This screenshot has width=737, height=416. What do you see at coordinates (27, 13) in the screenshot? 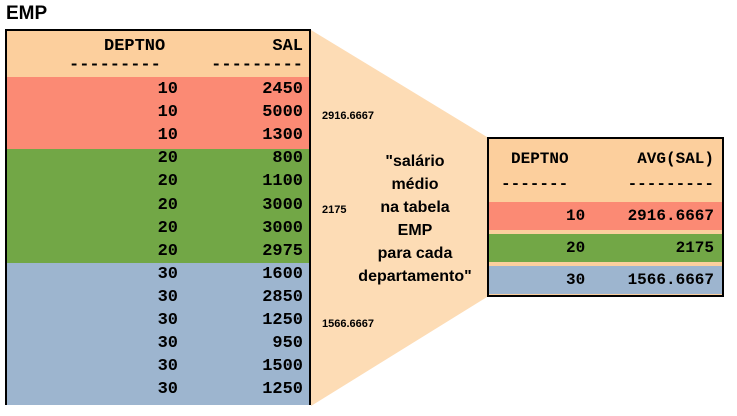
I see `emp-table-title: EMP` at bounding box center [27, 13].